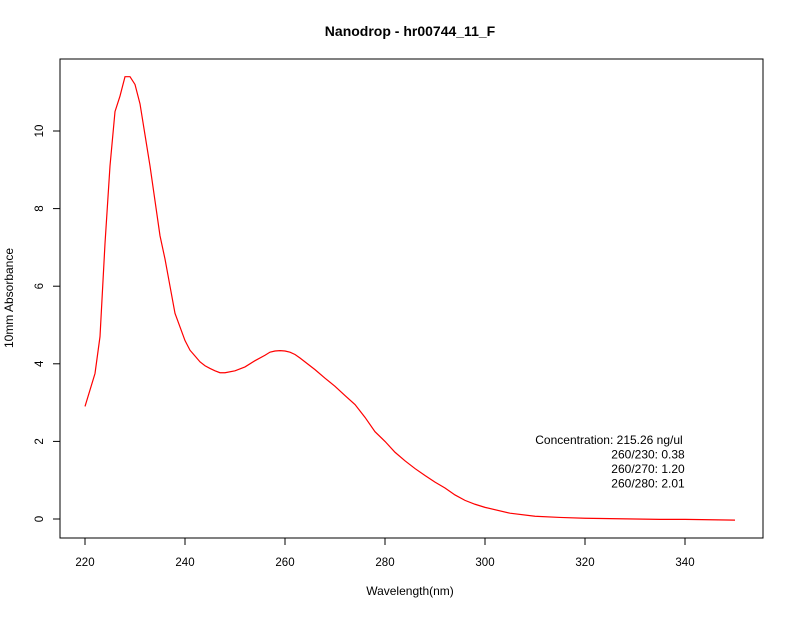 The width and height of the screenshot is (792, 617). Describe the element at coordinates (40, 363) in the screenshot. I see `y-tick-label: 4` at that location.